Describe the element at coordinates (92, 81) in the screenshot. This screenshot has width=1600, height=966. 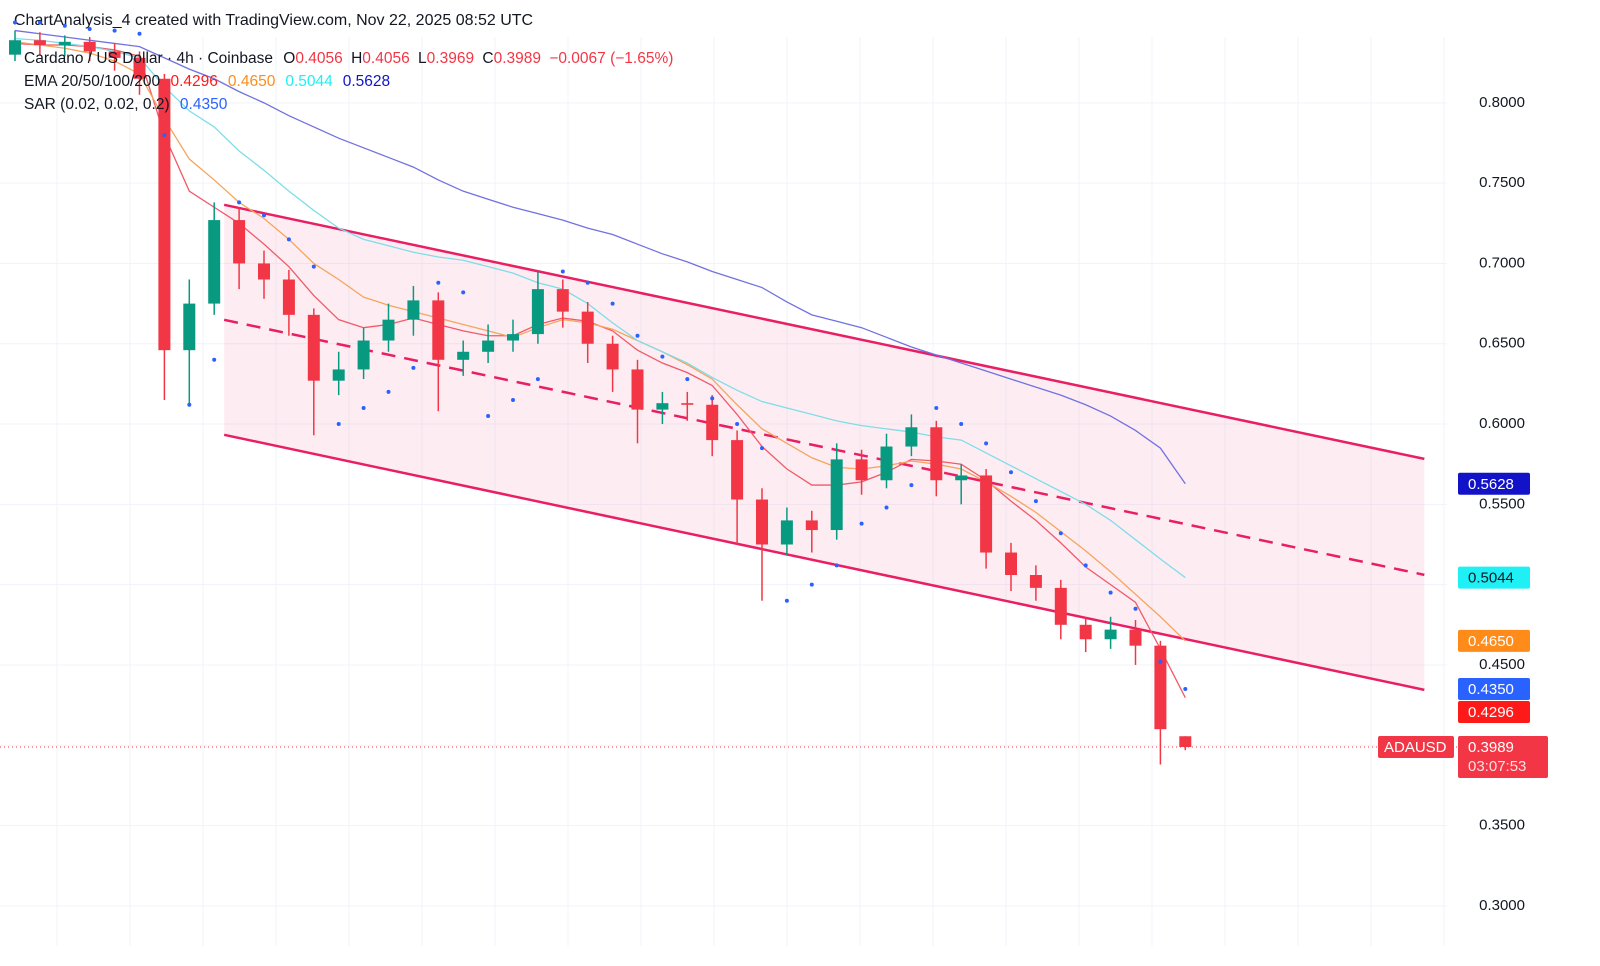
I see `ema-label: EMA 20/50/100/200` at that location.